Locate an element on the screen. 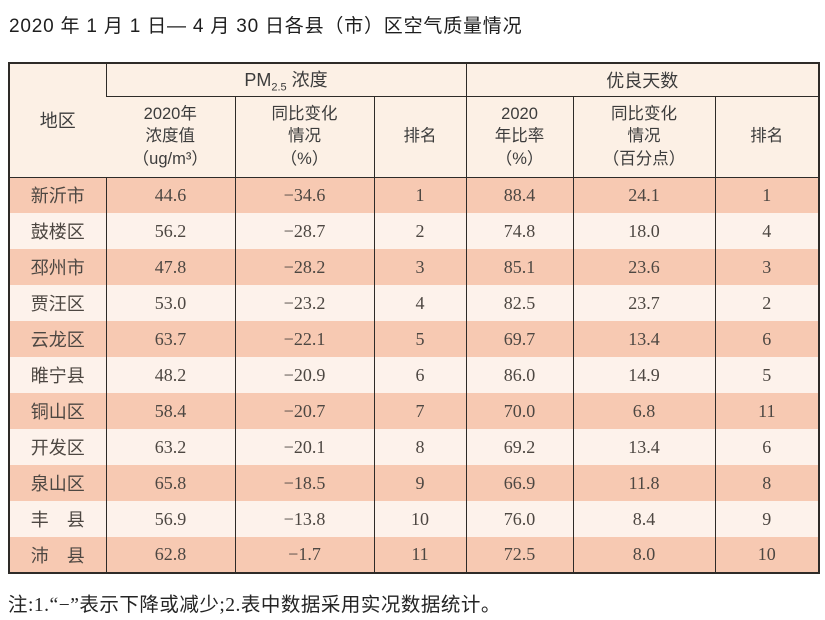  gd-ratio-cell: 72.5 is located at coordinates (519, 555).